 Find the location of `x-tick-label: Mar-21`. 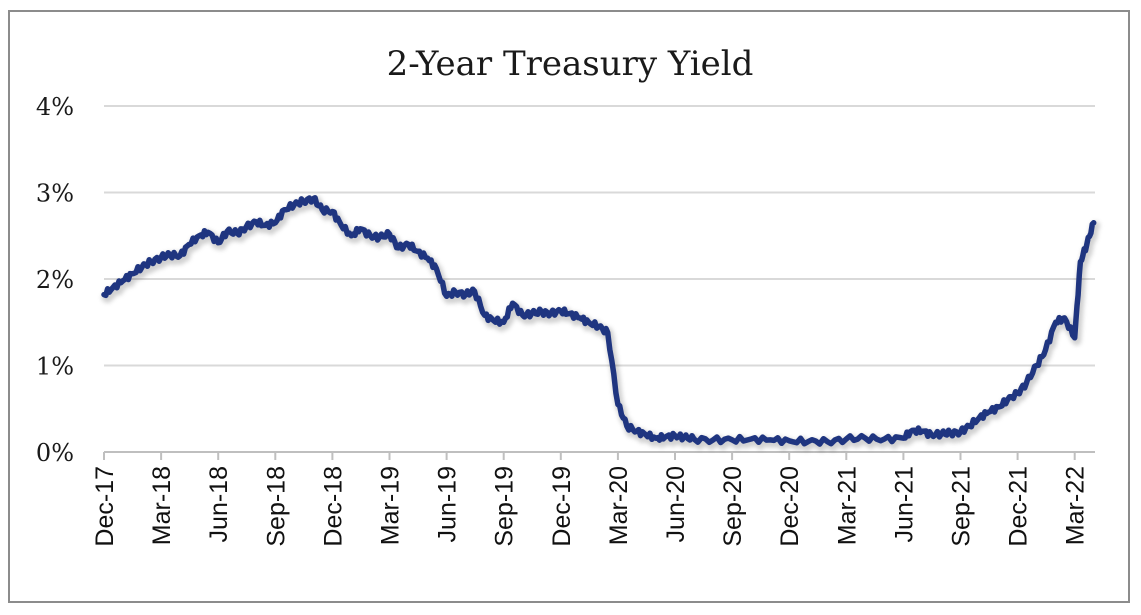

x-tick-label: Mar-21 is located at coordinates (847, 505).